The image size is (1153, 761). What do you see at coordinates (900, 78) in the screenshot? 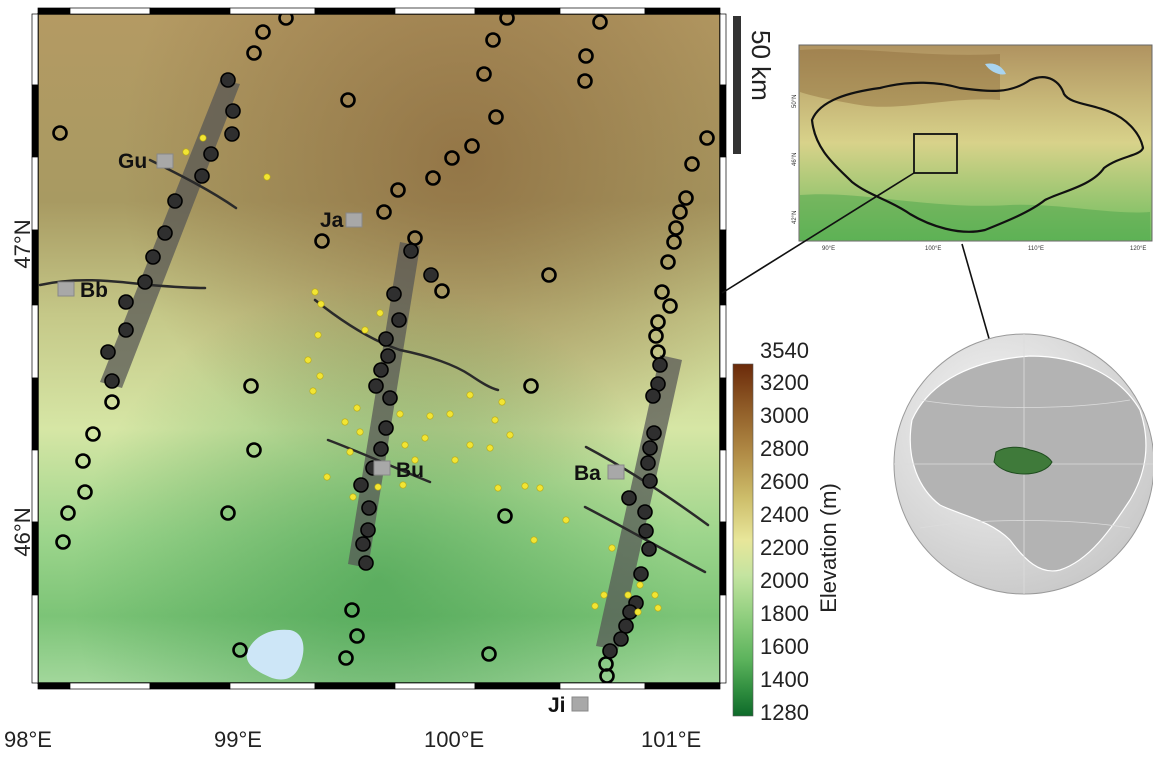
I see `inset-relief-north` at bounding box center [900, 78].